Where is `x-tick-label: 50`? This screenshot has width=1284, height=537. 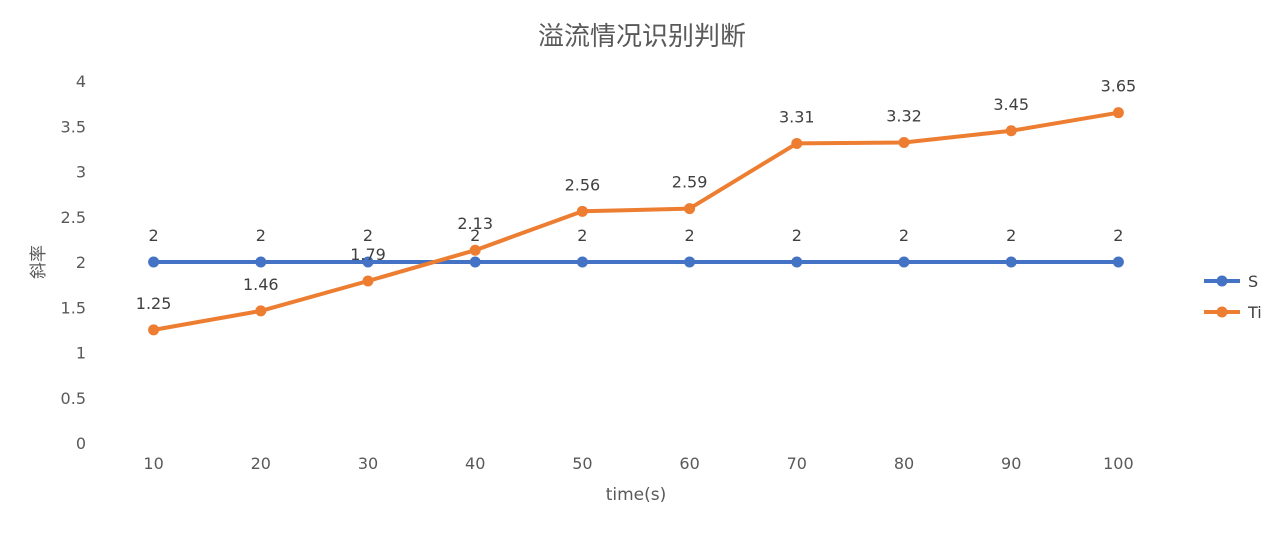
x-tick-label: 50 is located at coordinates (582, 463).